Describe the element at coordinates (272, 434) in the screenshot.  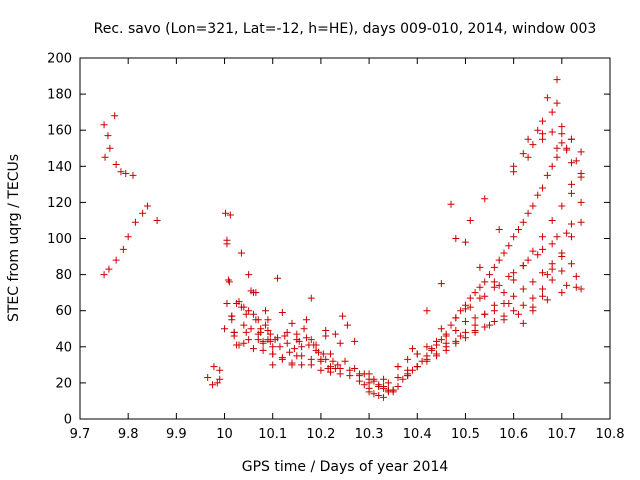
I see `x-tick-label: 10.1` at that location.